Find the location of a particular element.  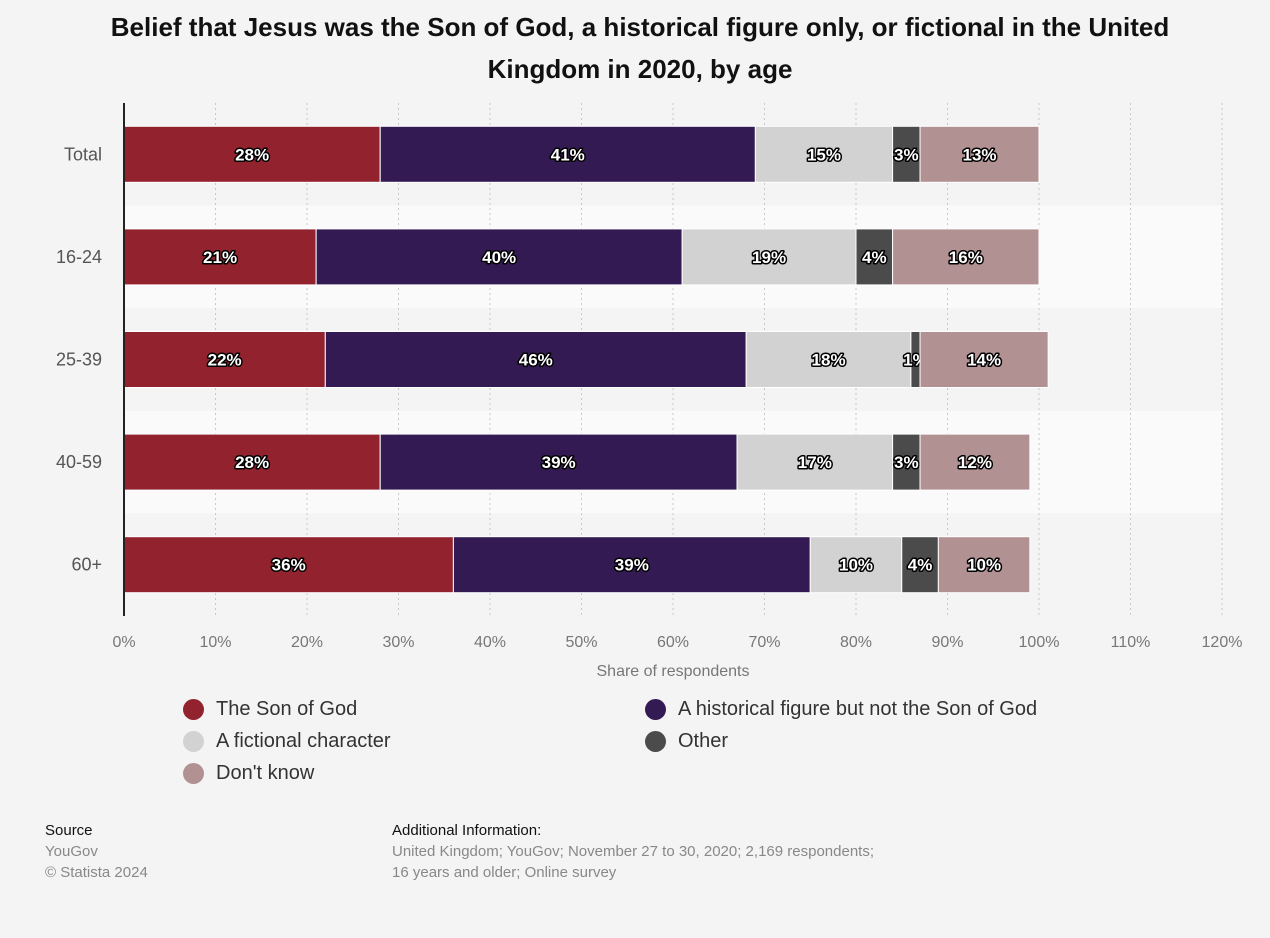

data-label: 19% is located at coordinates (769, 257).